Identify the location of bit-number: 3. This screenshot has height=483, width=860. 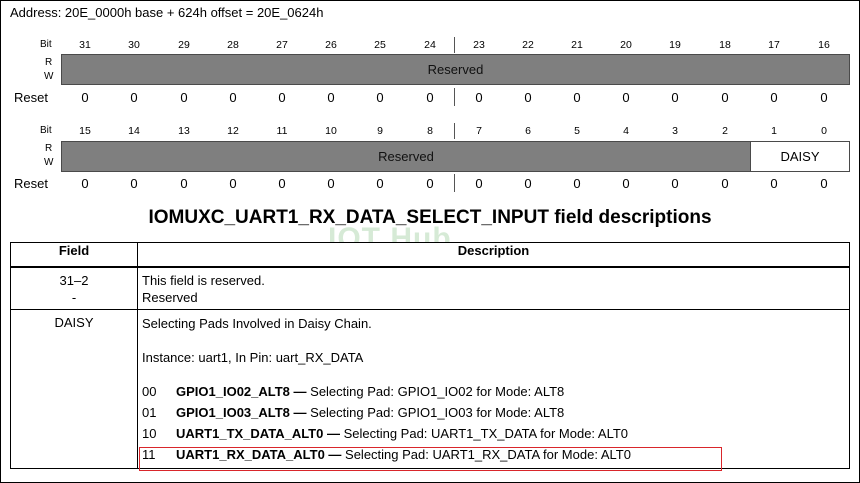
(675, 131).